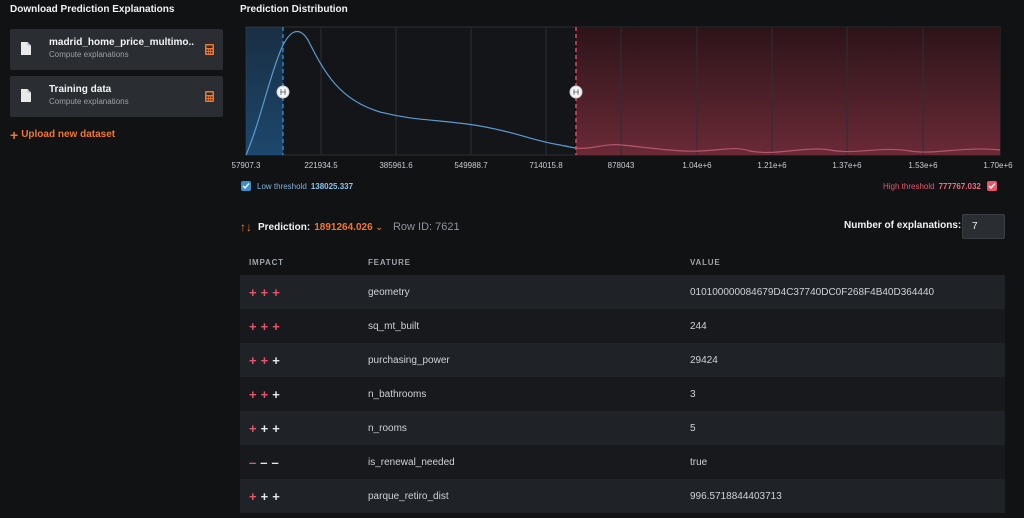 The height and width of the screenshot is (518, 1024). I want to click on table-row: + + + parque_retiro_dist 996.5718844403713, so click(622, 496).